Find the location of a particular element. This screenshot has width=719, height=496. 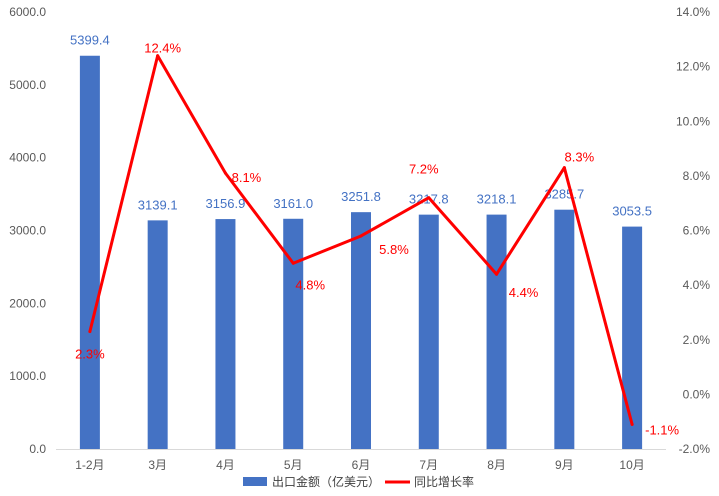

right-tick-label: -2.0% is located at coordinates (695, 449).